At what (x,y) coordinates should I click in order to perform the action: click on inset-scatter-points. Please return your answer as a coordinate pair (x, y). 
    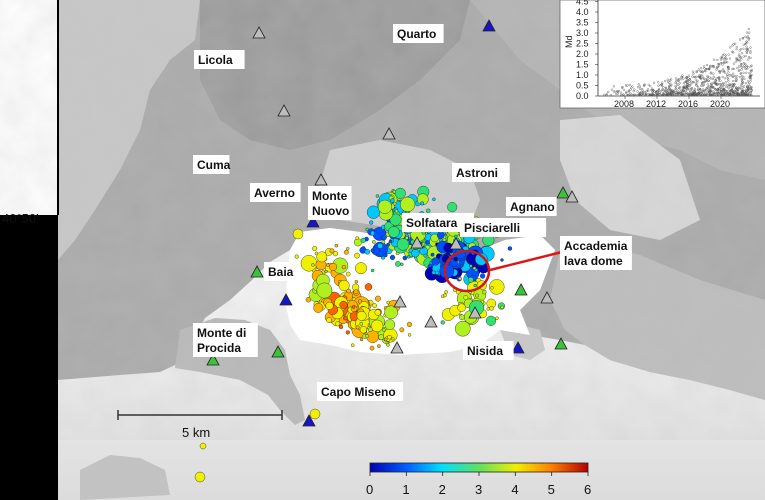
    Looking at the image, I should click on (678, 62).